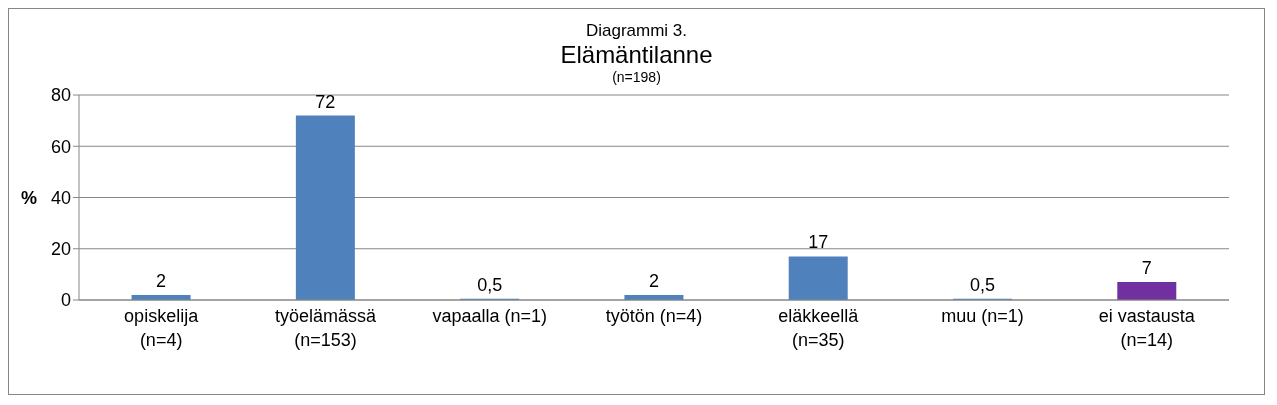  Describe the element at coordinates (982, 316) in the screenshot. I see `x-tick-label: muu (n=1)` at that location.